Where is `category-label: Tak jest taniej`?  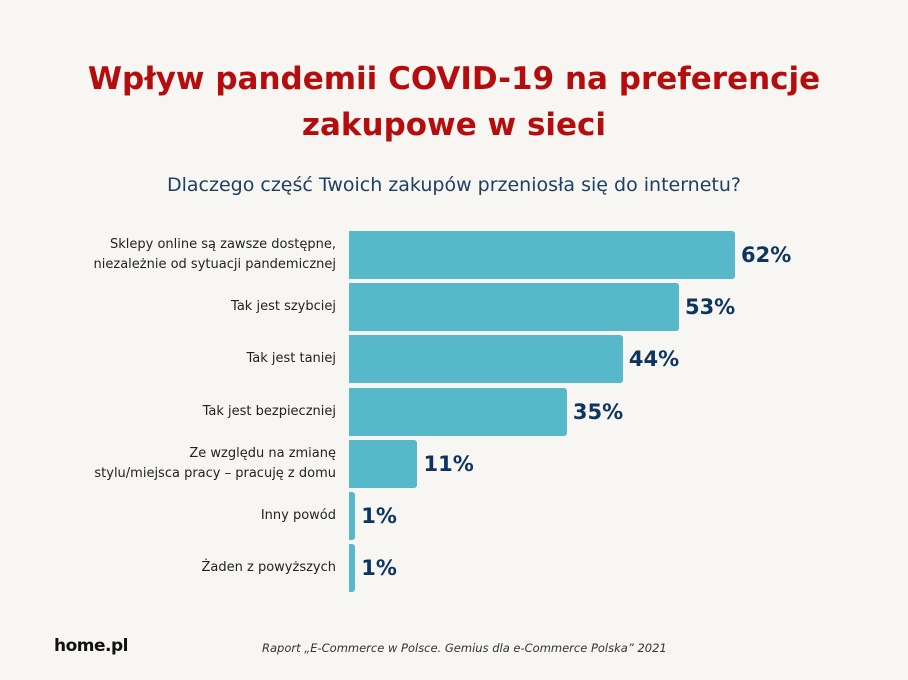
category-label: Tak jest taniej is located at coordinates (186, 359).